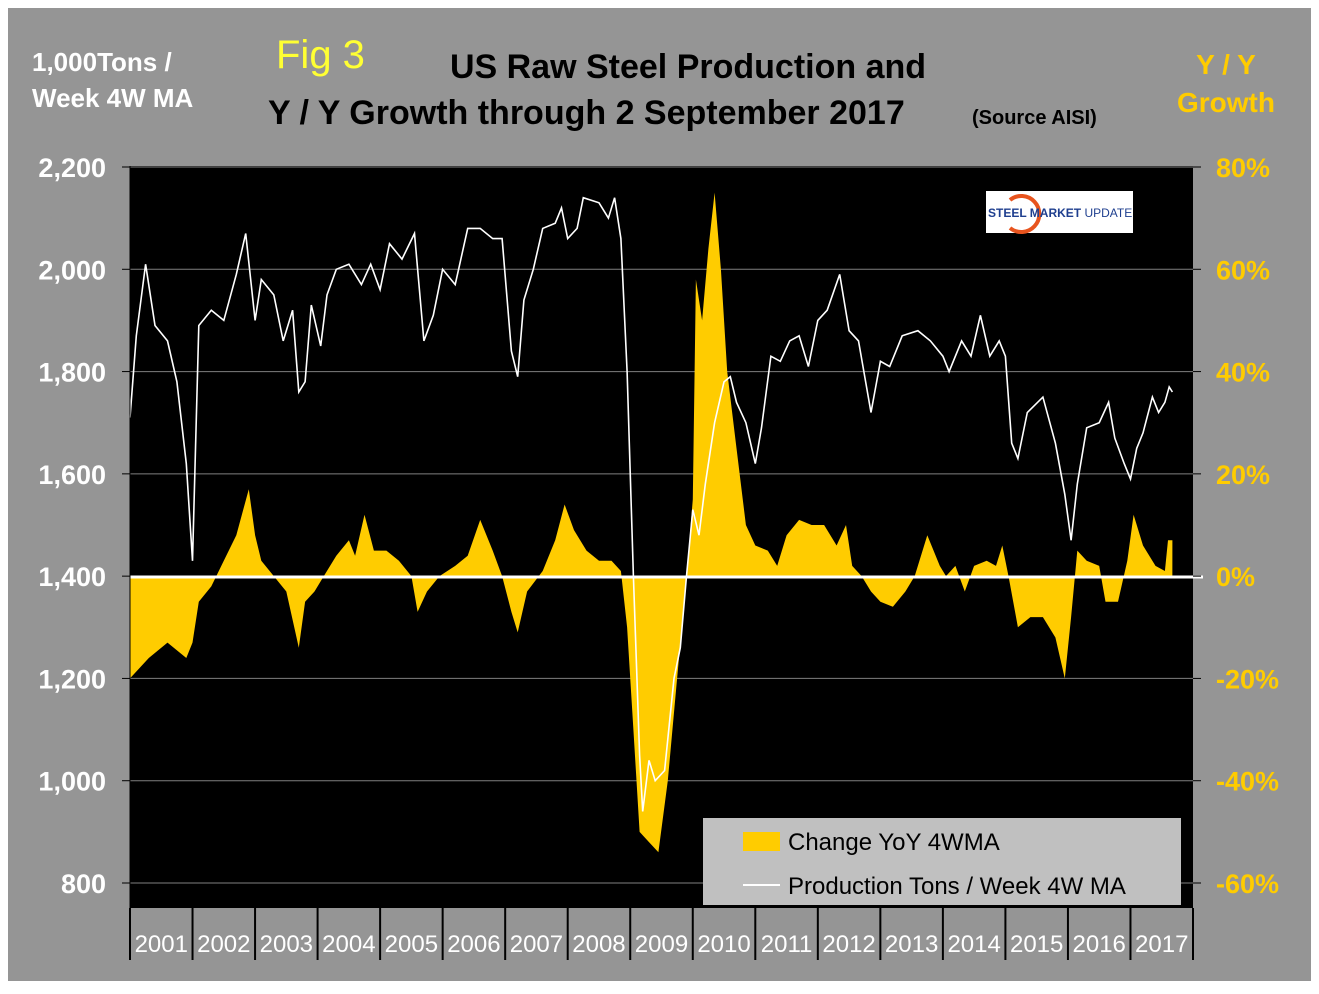 The image size is (1319, 994). What do you see at coordinates (848, 944) in the screenshot?
I see `x-tick-label: 2012` at bounding box center [848, 944].